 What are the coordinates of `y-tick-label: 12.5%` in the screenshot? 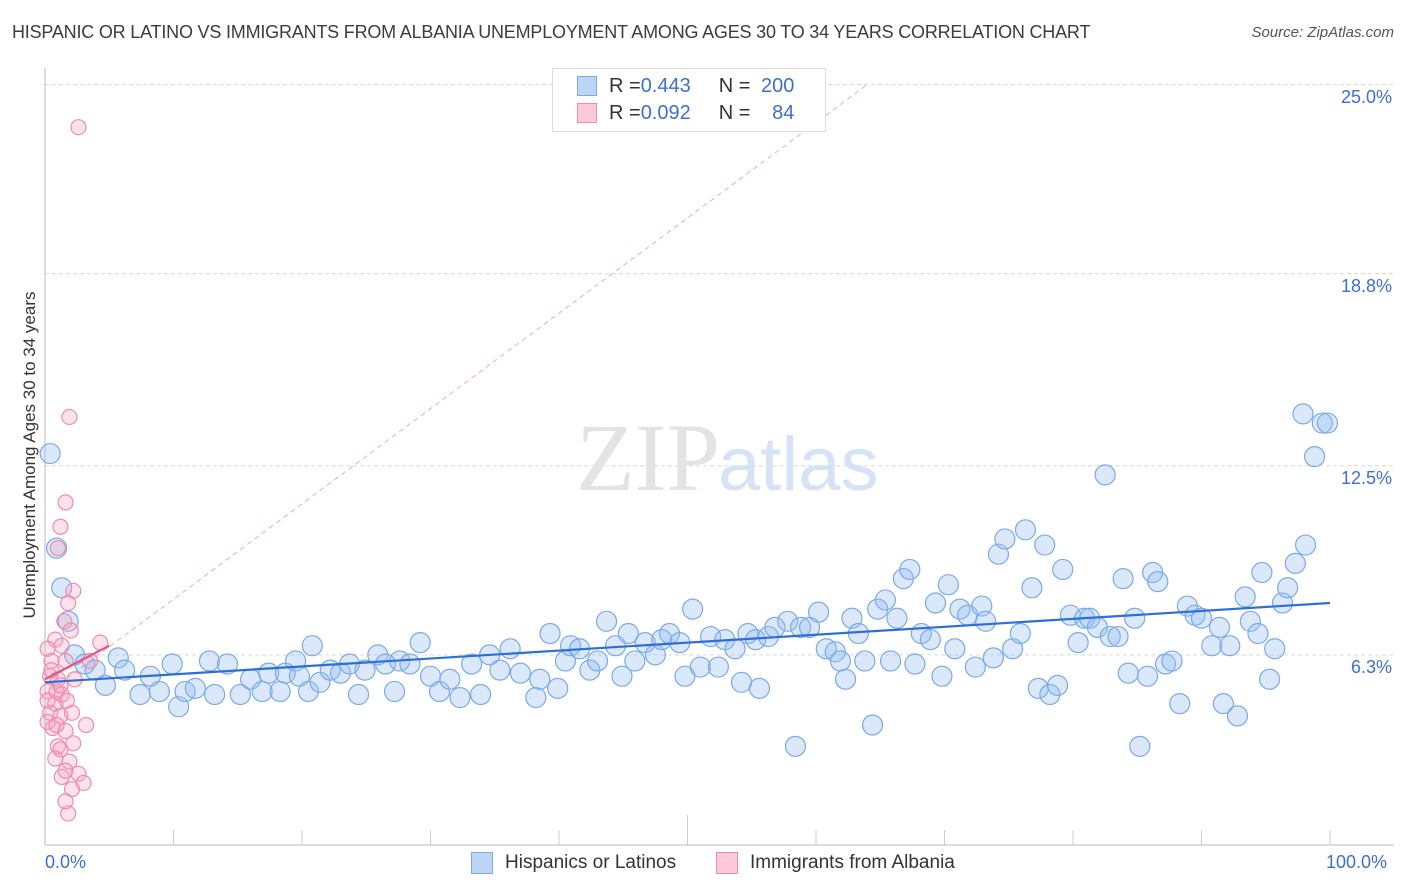 It's located at (1366, 477).